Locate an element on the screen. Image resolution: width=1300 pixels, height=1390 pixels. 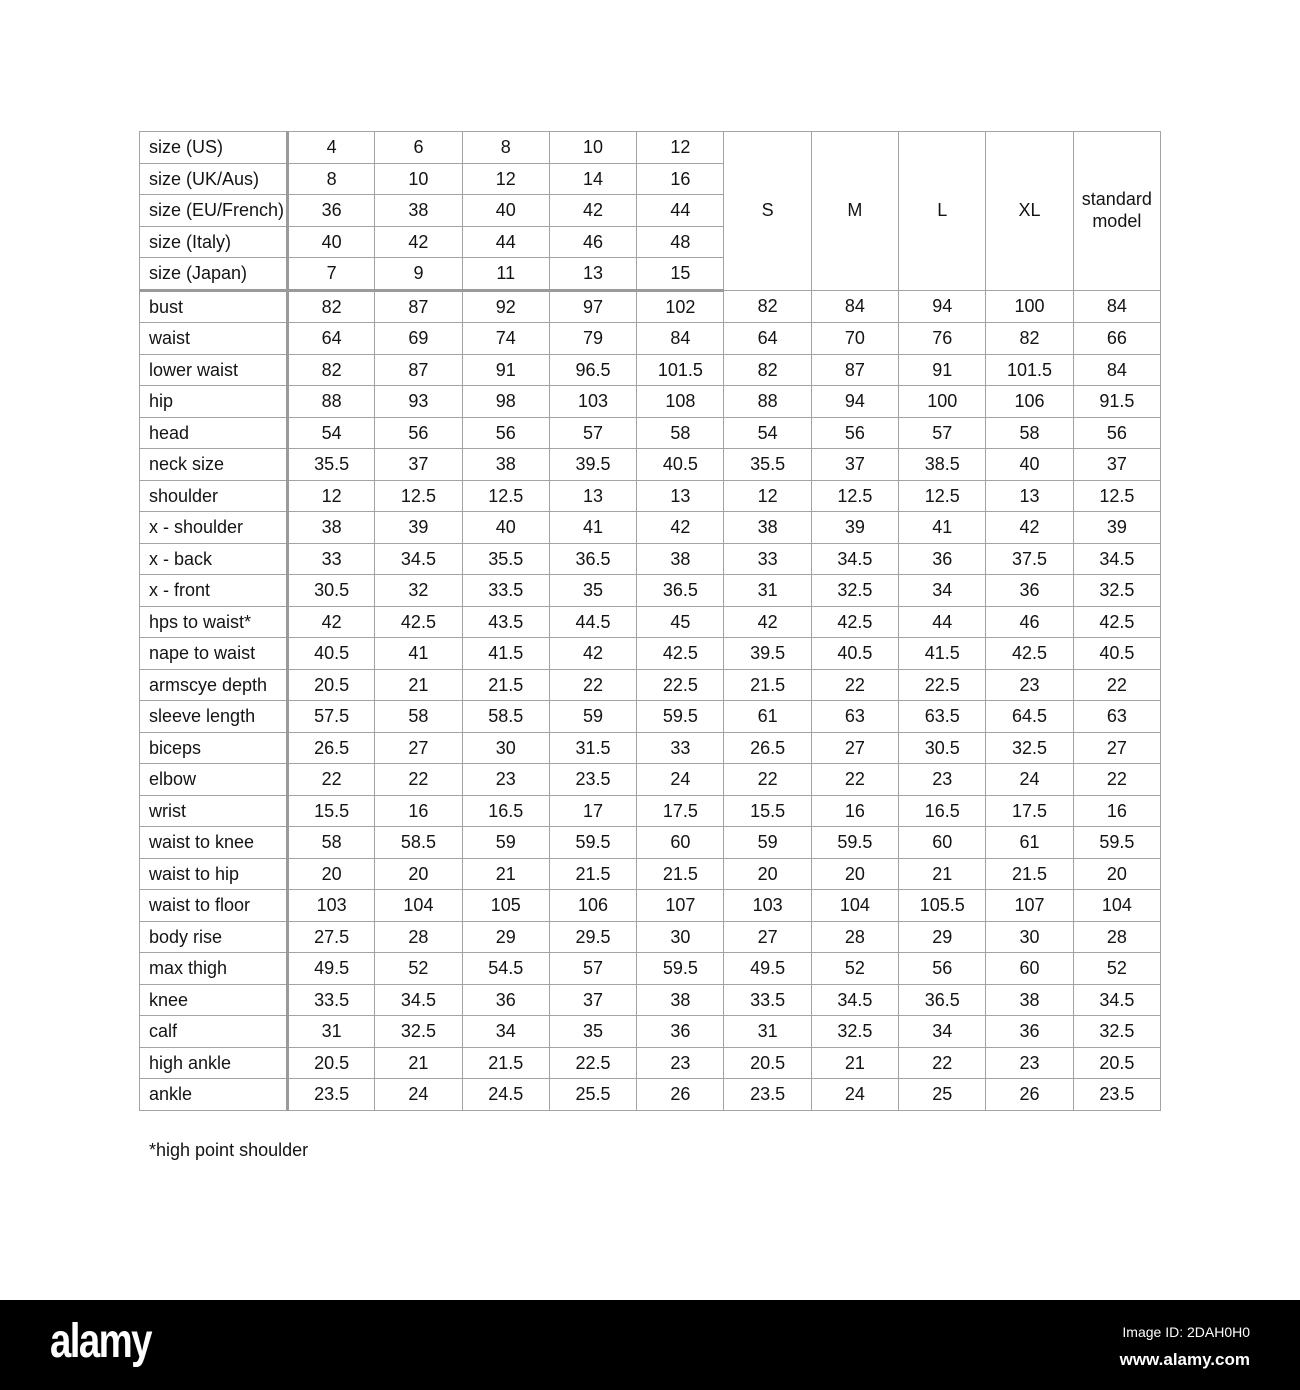
size-value: 42 is located at coordinates (418, 241).